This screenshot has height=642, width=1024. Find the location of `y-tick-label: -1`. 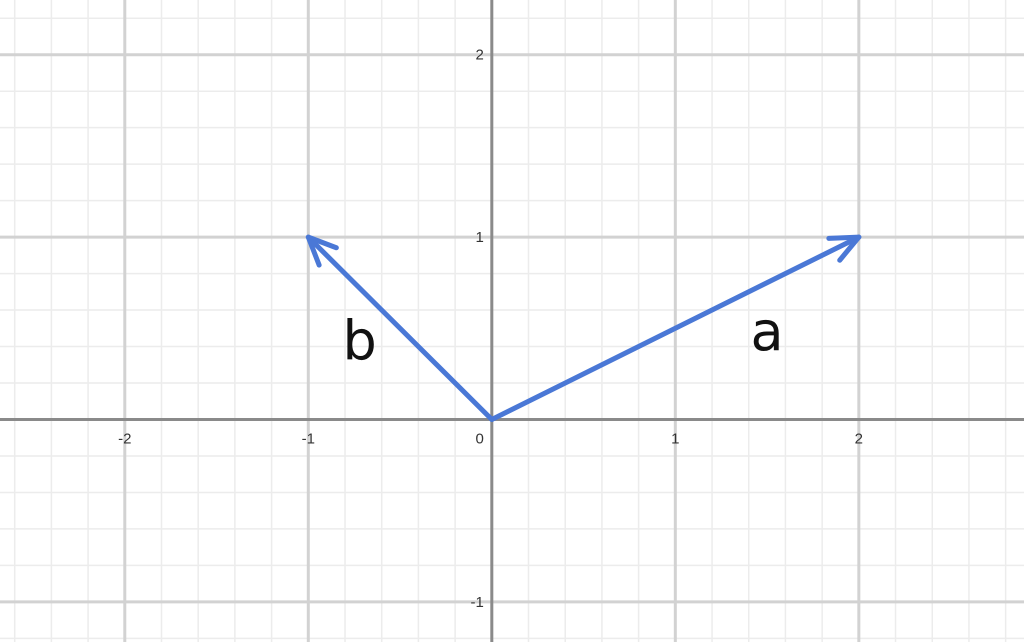

y-tick-label: -1 is located at coordinates (476, 602).